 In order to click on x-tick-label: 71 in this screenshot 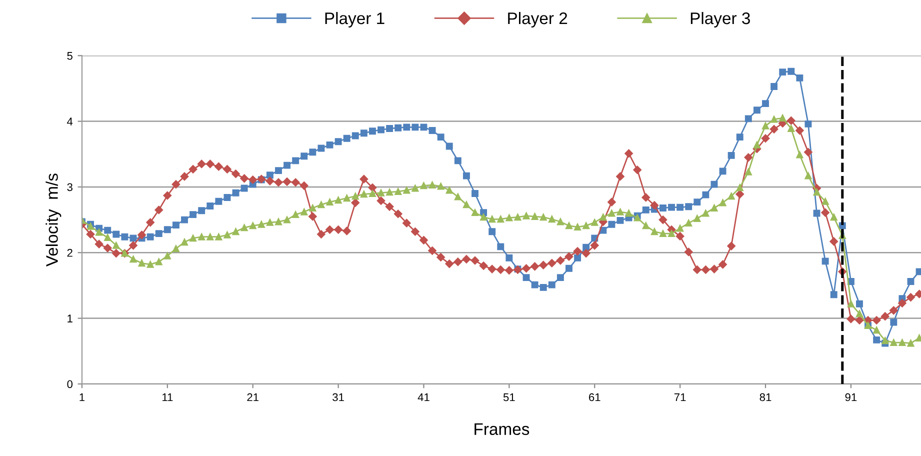, I will do `click(680, 397)`.